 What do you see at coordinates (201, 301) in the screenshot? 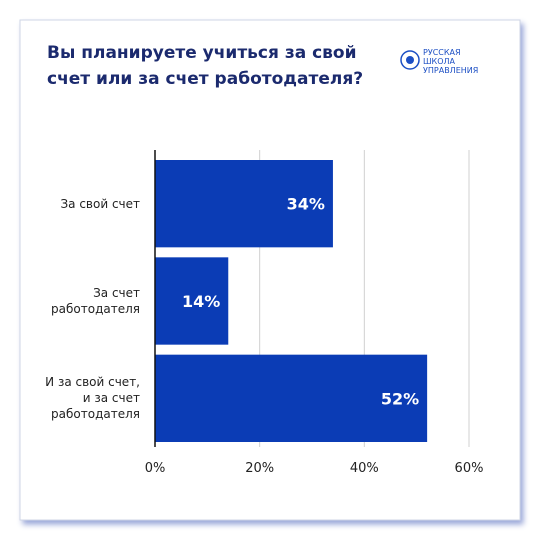
I see `value-label: 14%` at bounding box center [201, 301].